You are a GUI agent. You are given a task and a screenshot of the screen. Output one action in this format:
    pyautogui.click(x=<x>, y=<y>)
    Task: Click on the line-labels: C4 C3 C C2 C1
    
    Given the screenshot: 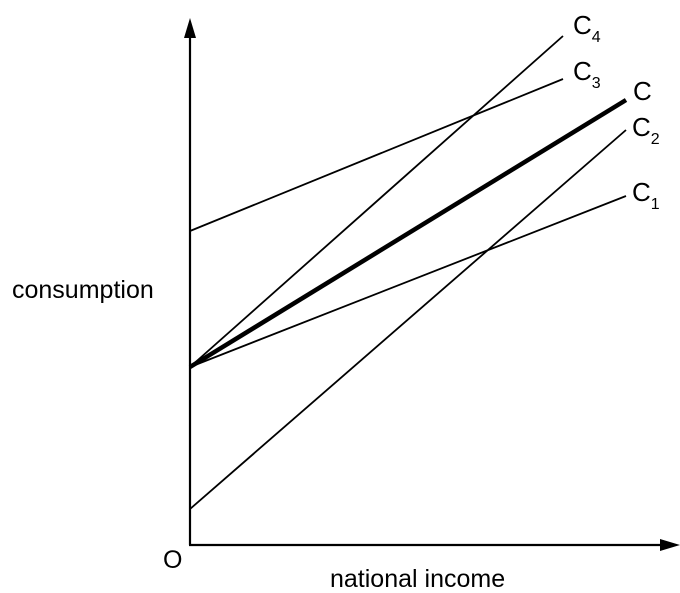 What is the action you would take?
    pyautogui.click(x=616, y=111)
    